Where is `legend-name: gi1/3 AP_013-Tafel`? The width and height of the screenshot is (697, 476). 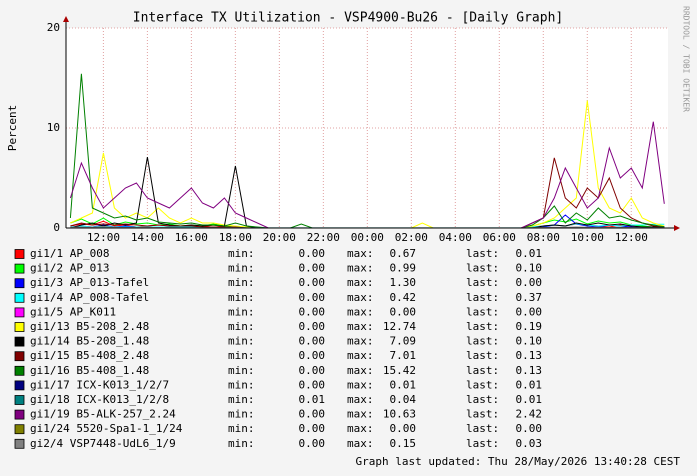
legend-name: gi1/3 AP_013-Tafel is located at coordinates (89, 282).